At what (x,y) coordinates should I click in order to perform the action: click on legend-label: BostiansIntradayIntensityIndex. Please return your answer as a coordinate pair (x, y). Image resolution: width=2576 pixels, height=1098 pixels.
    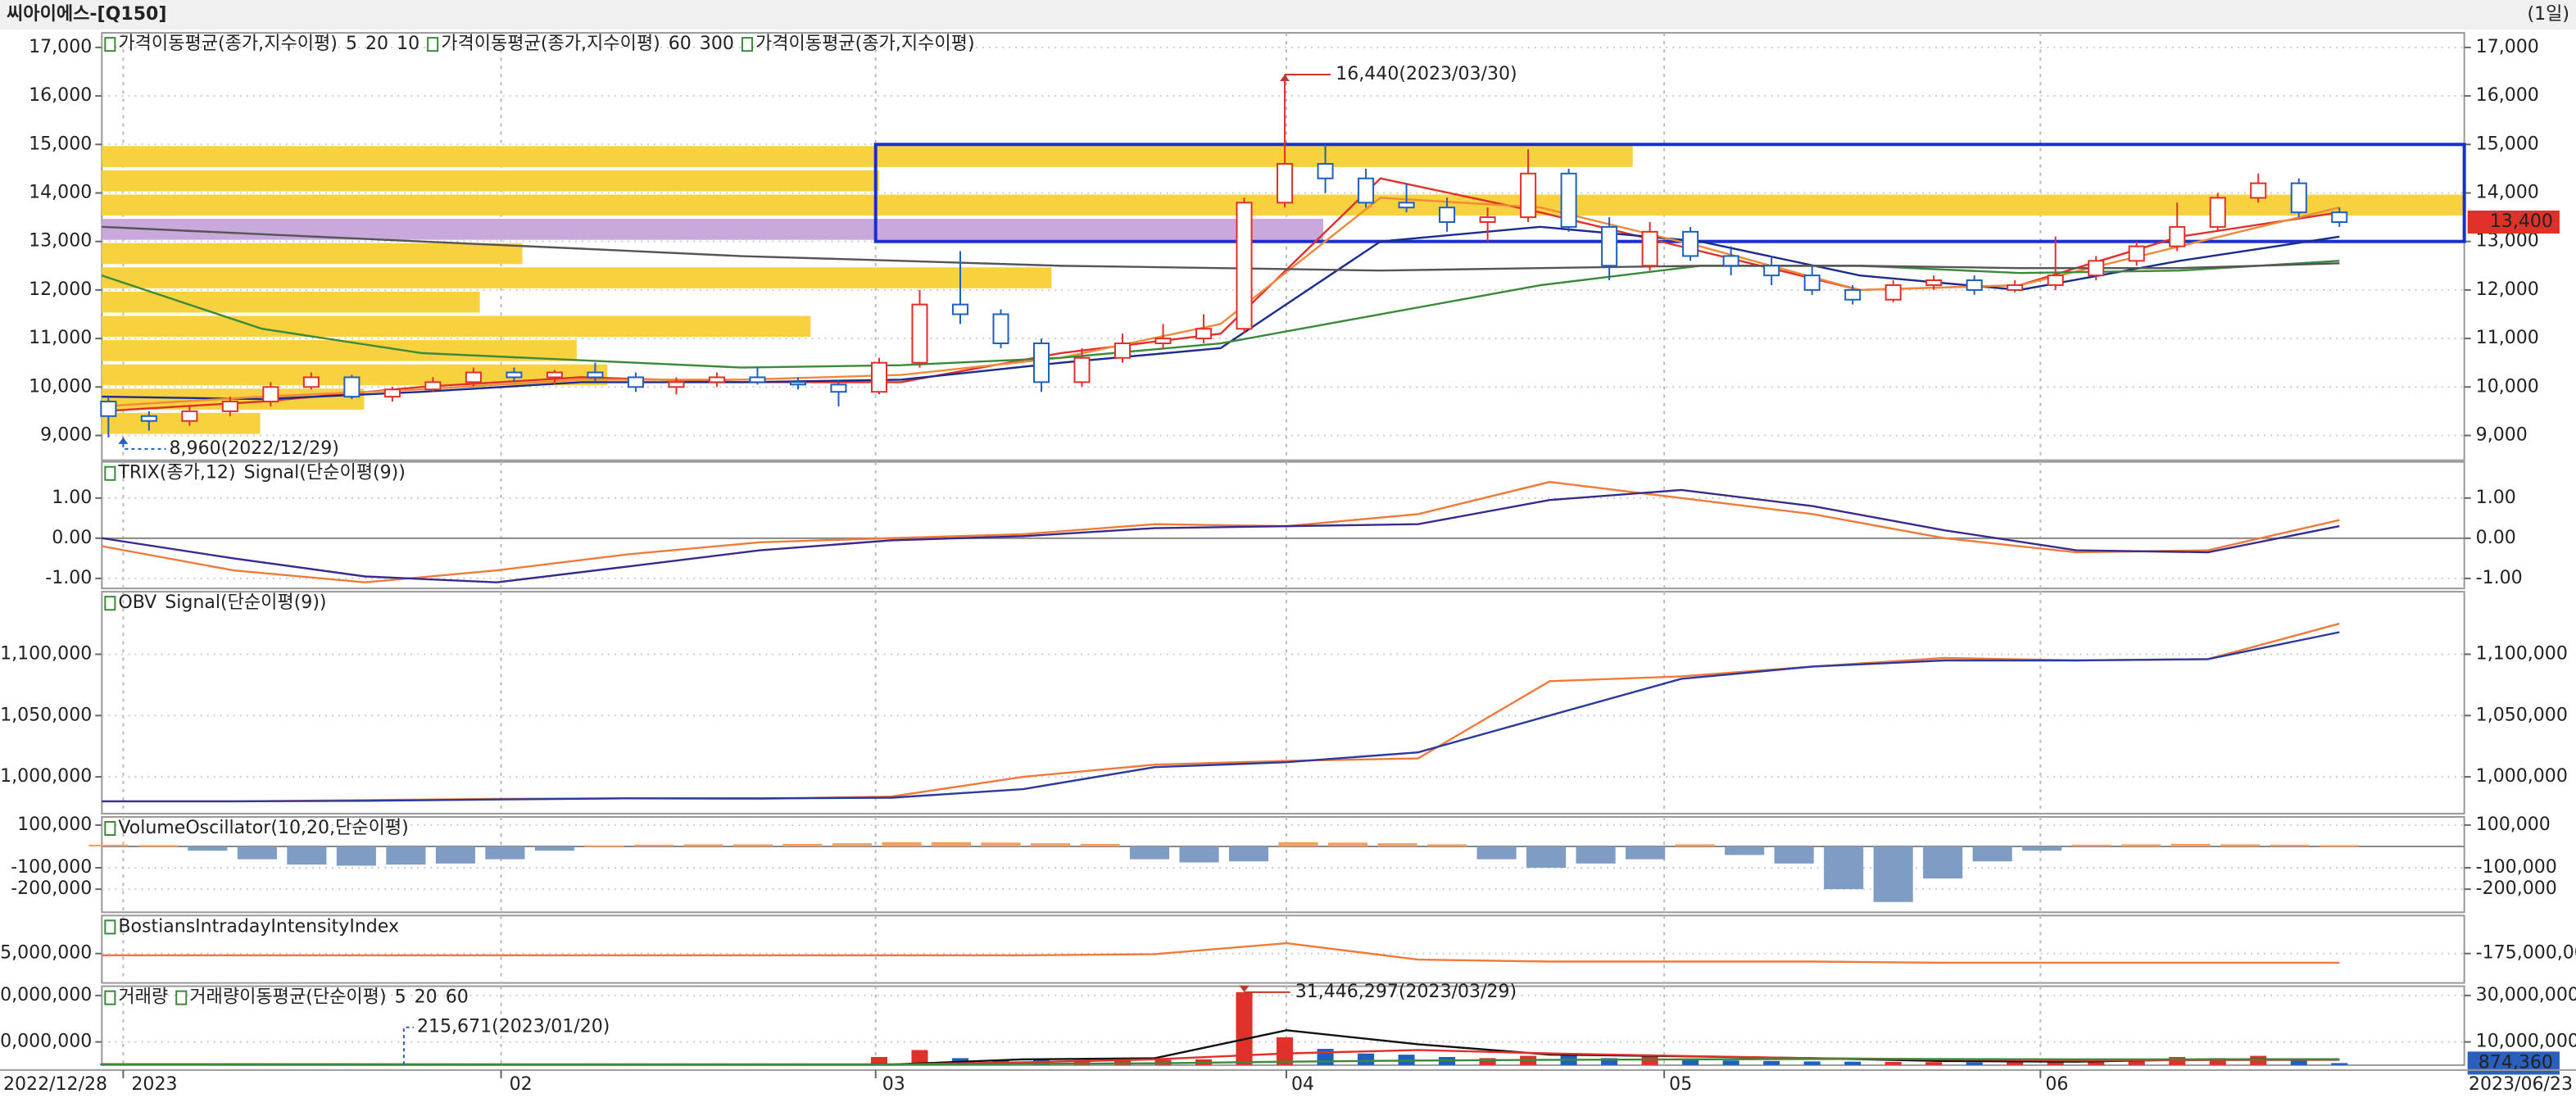
    Looking at the image, I should click on (258, 926).